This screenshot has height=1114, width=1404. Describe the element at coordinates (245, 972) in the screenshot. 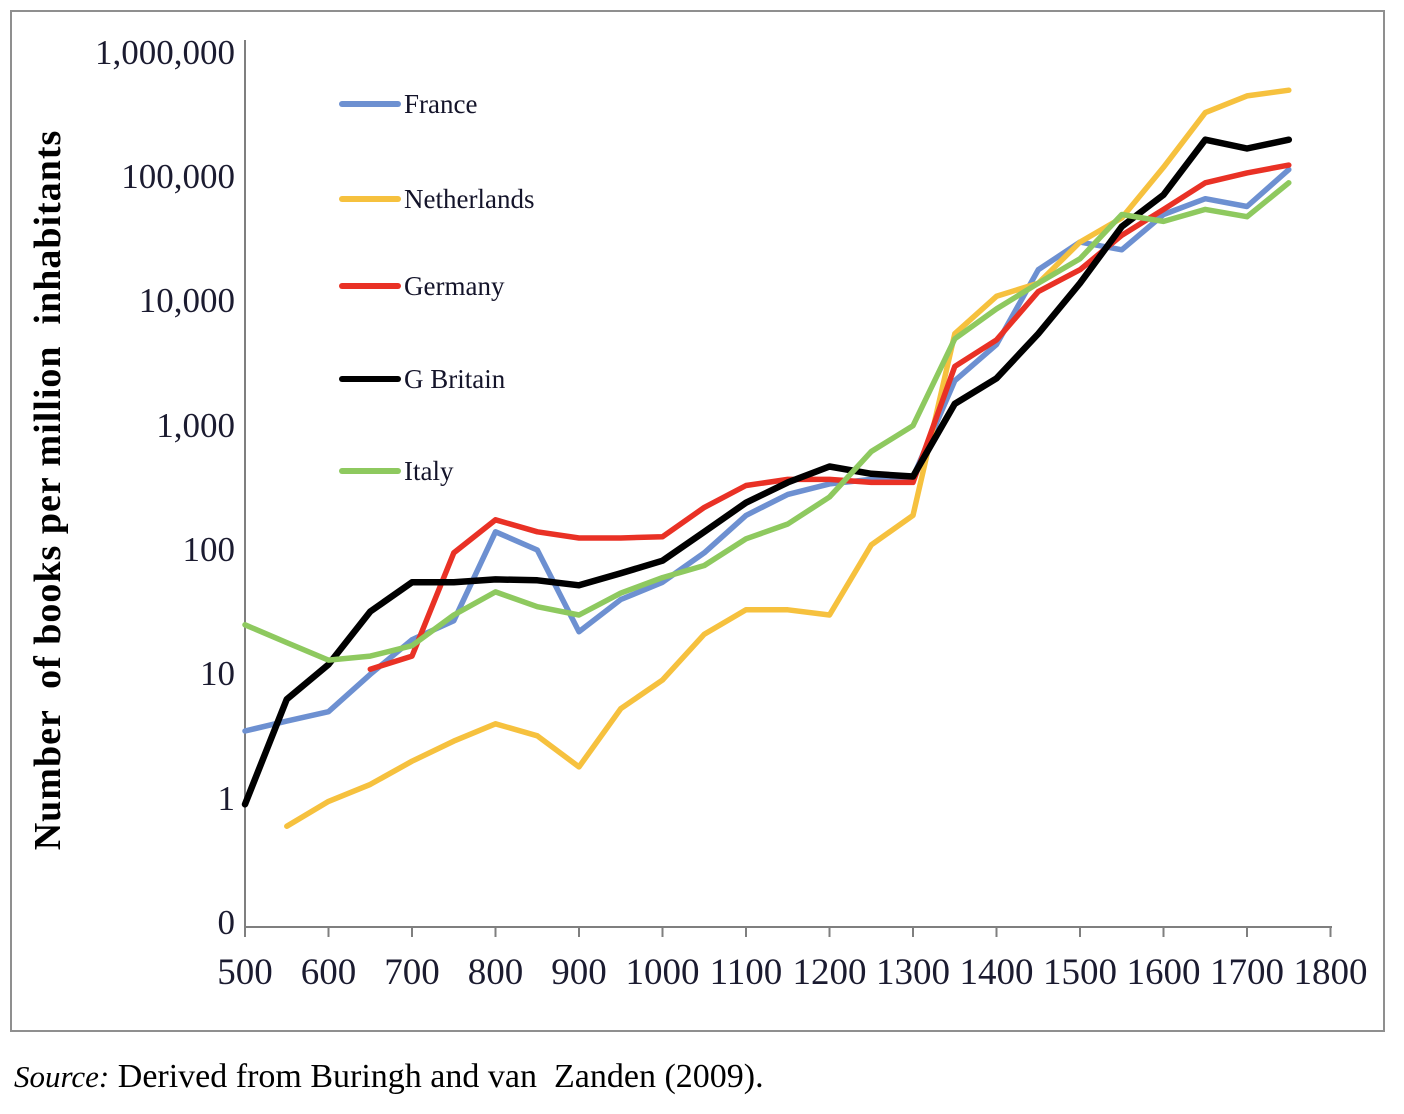

I see `x-tick-label: 500` at that location.